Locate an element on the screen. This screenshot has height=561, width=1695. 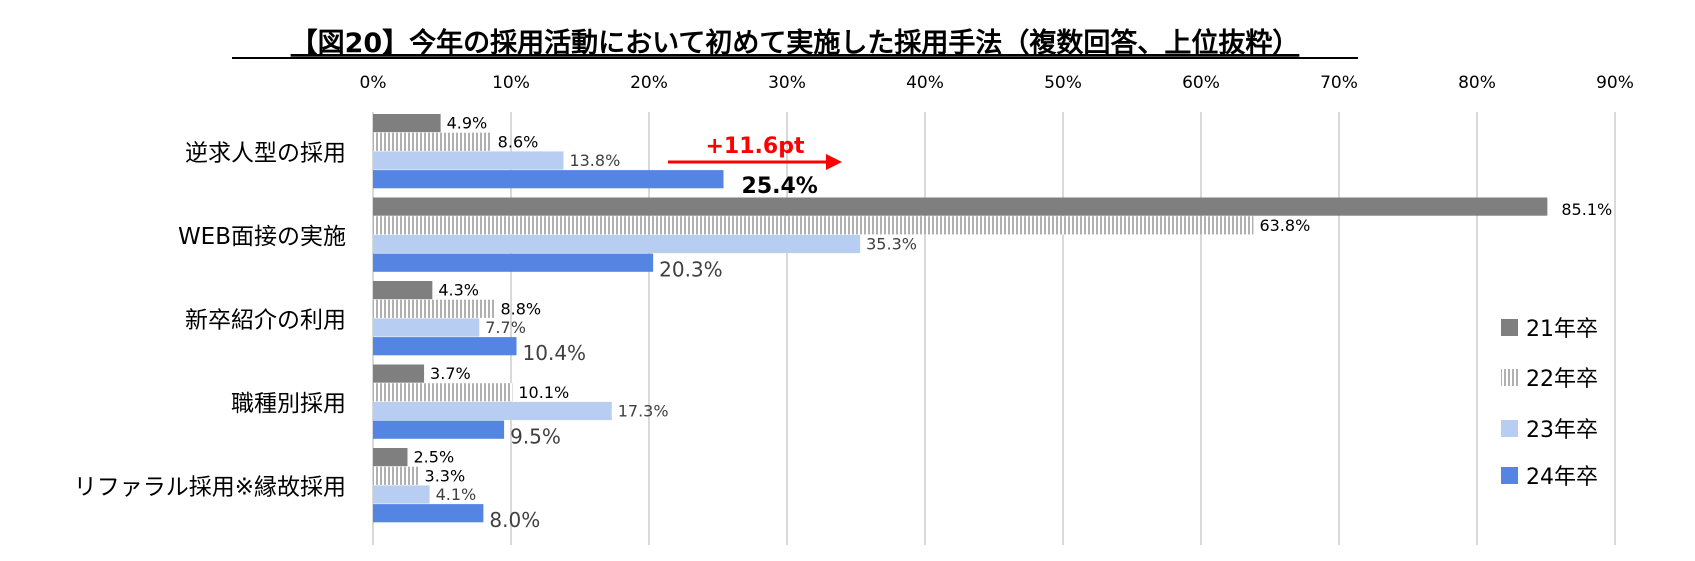
data-label: 4.9% is located at coordinates (467, 123).